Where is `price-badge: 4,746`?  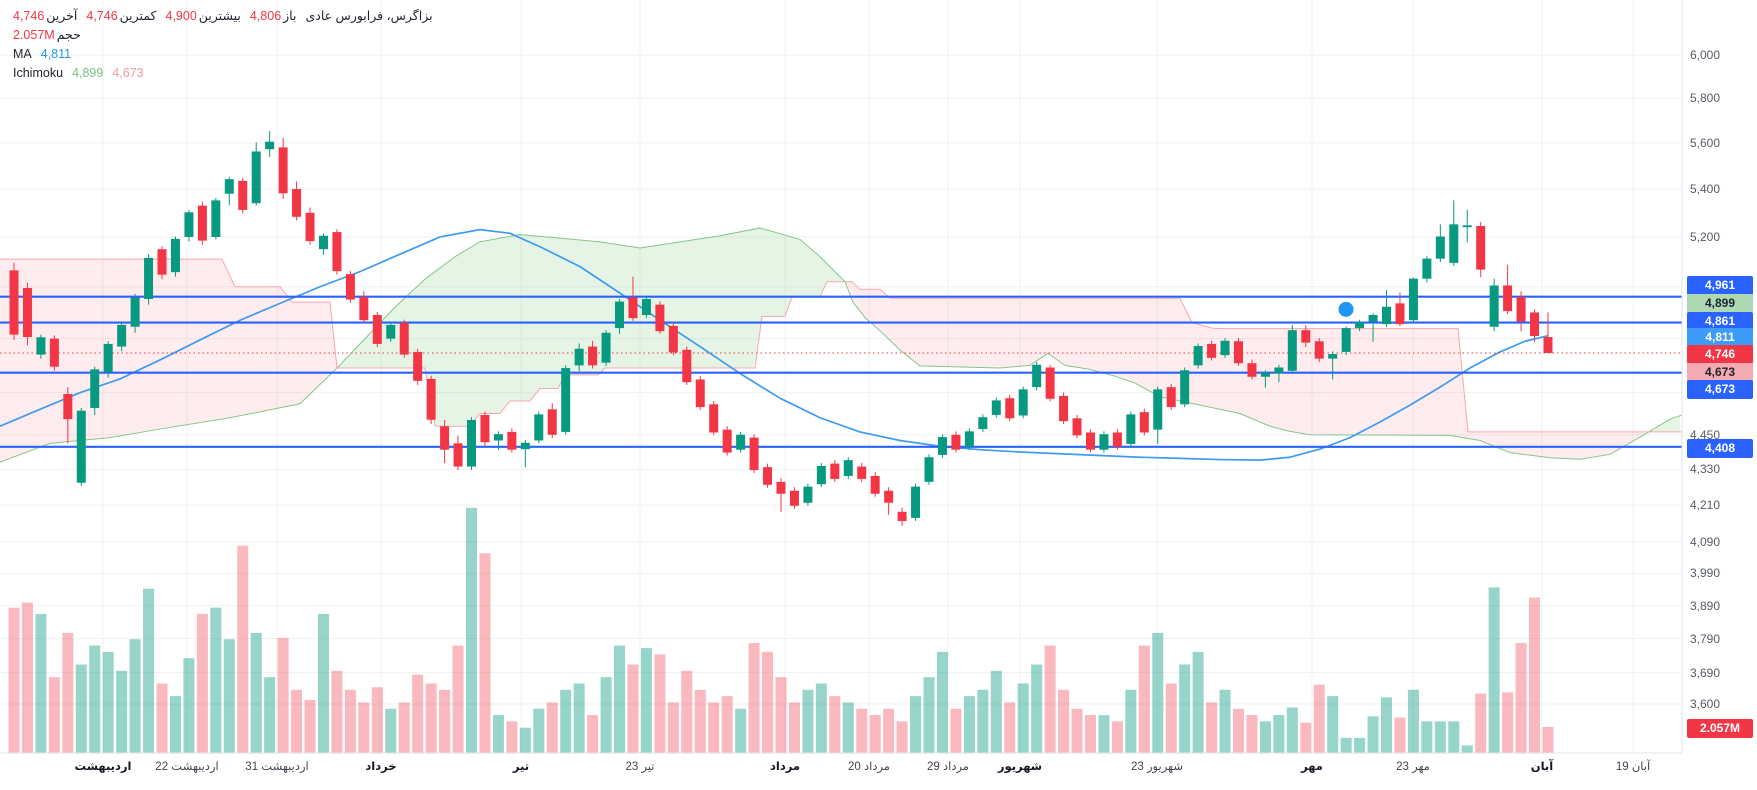 price-badge: 4,746 is located at coordinates (1720, 354).